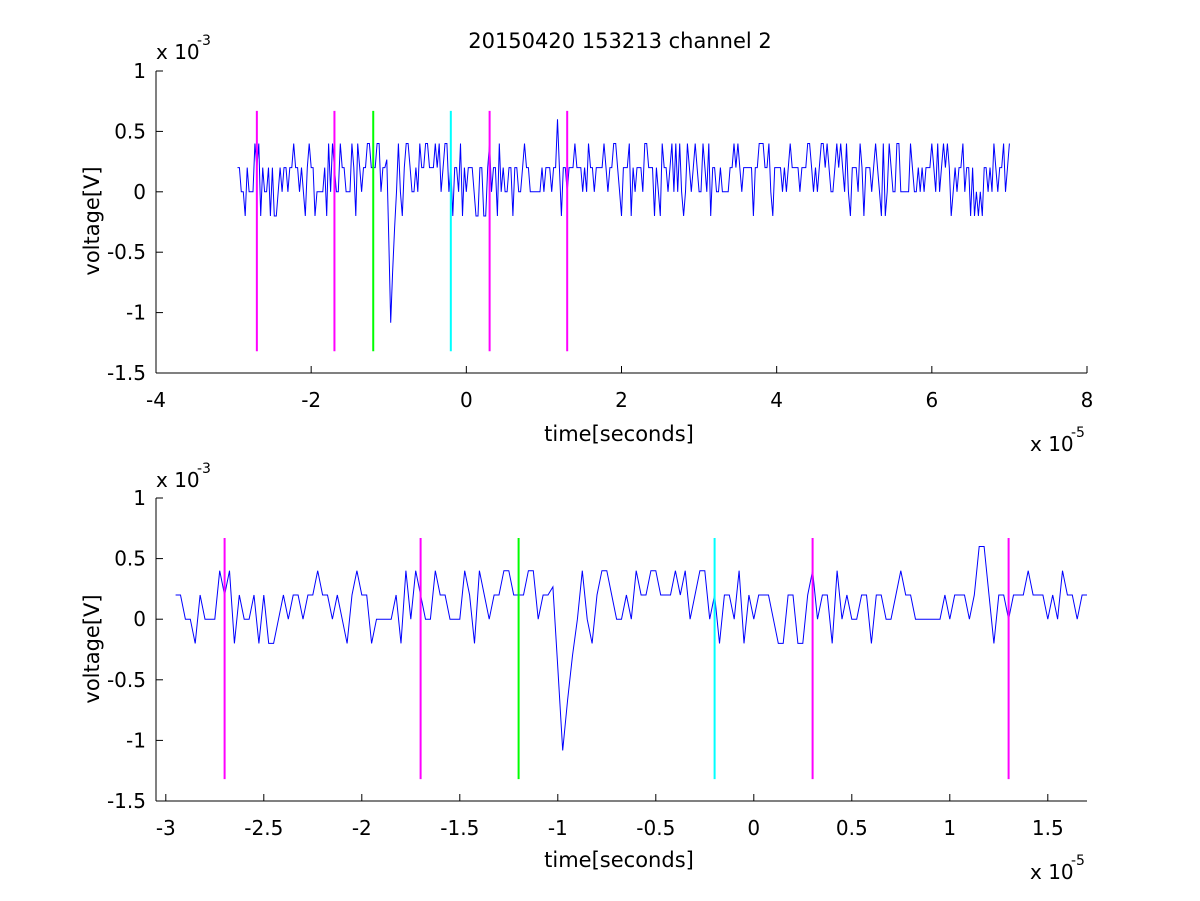 This screenshot has height=901, width=1200. What do you see at coordinates (1078, 433) in the screenshot?
I see `top-x-multiplier-exponent: -5` at bounding box center [1078, 433].